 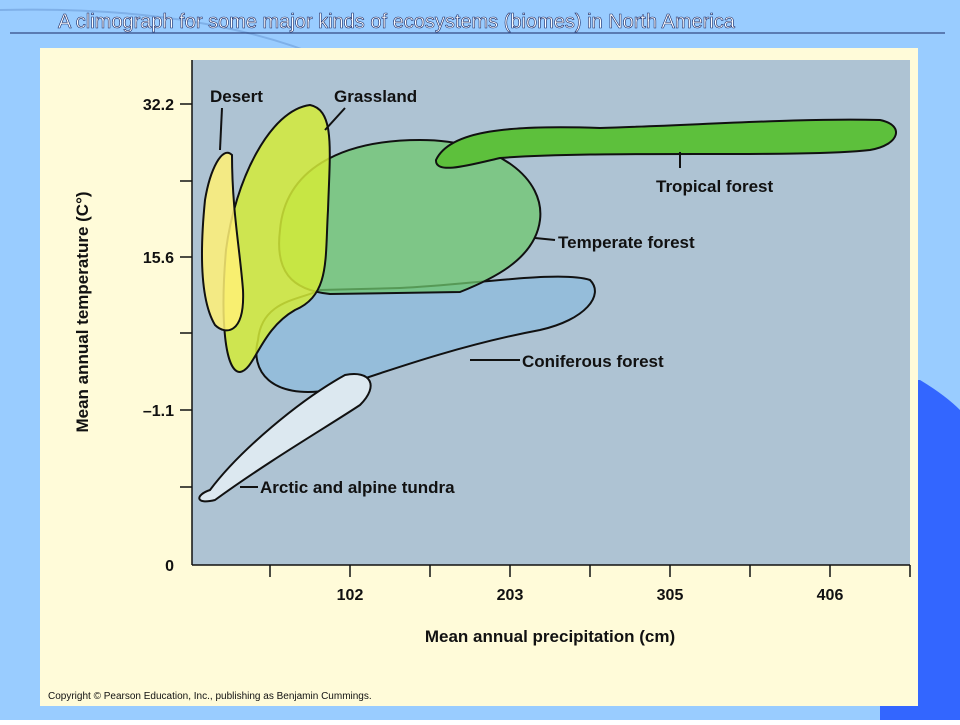 What do you see at coordinates (158, 411) in the screenshot?
I see `y-tick-label: –1.1` at bounding box center [158, 411].